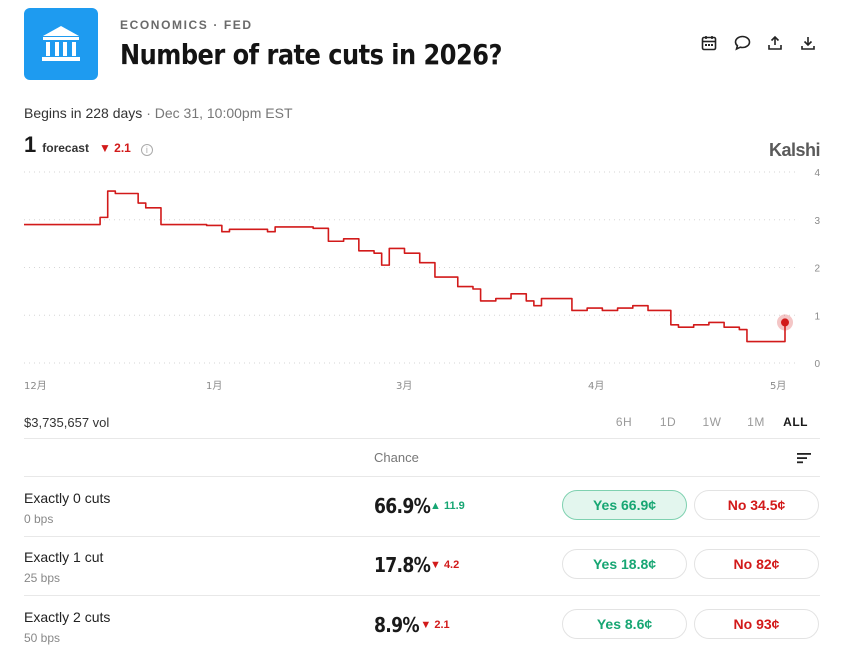  What do you see at coordinates (817, 364) in the screenshot?
I see `y-tick-label: 0` at bounding box center [817, 364].